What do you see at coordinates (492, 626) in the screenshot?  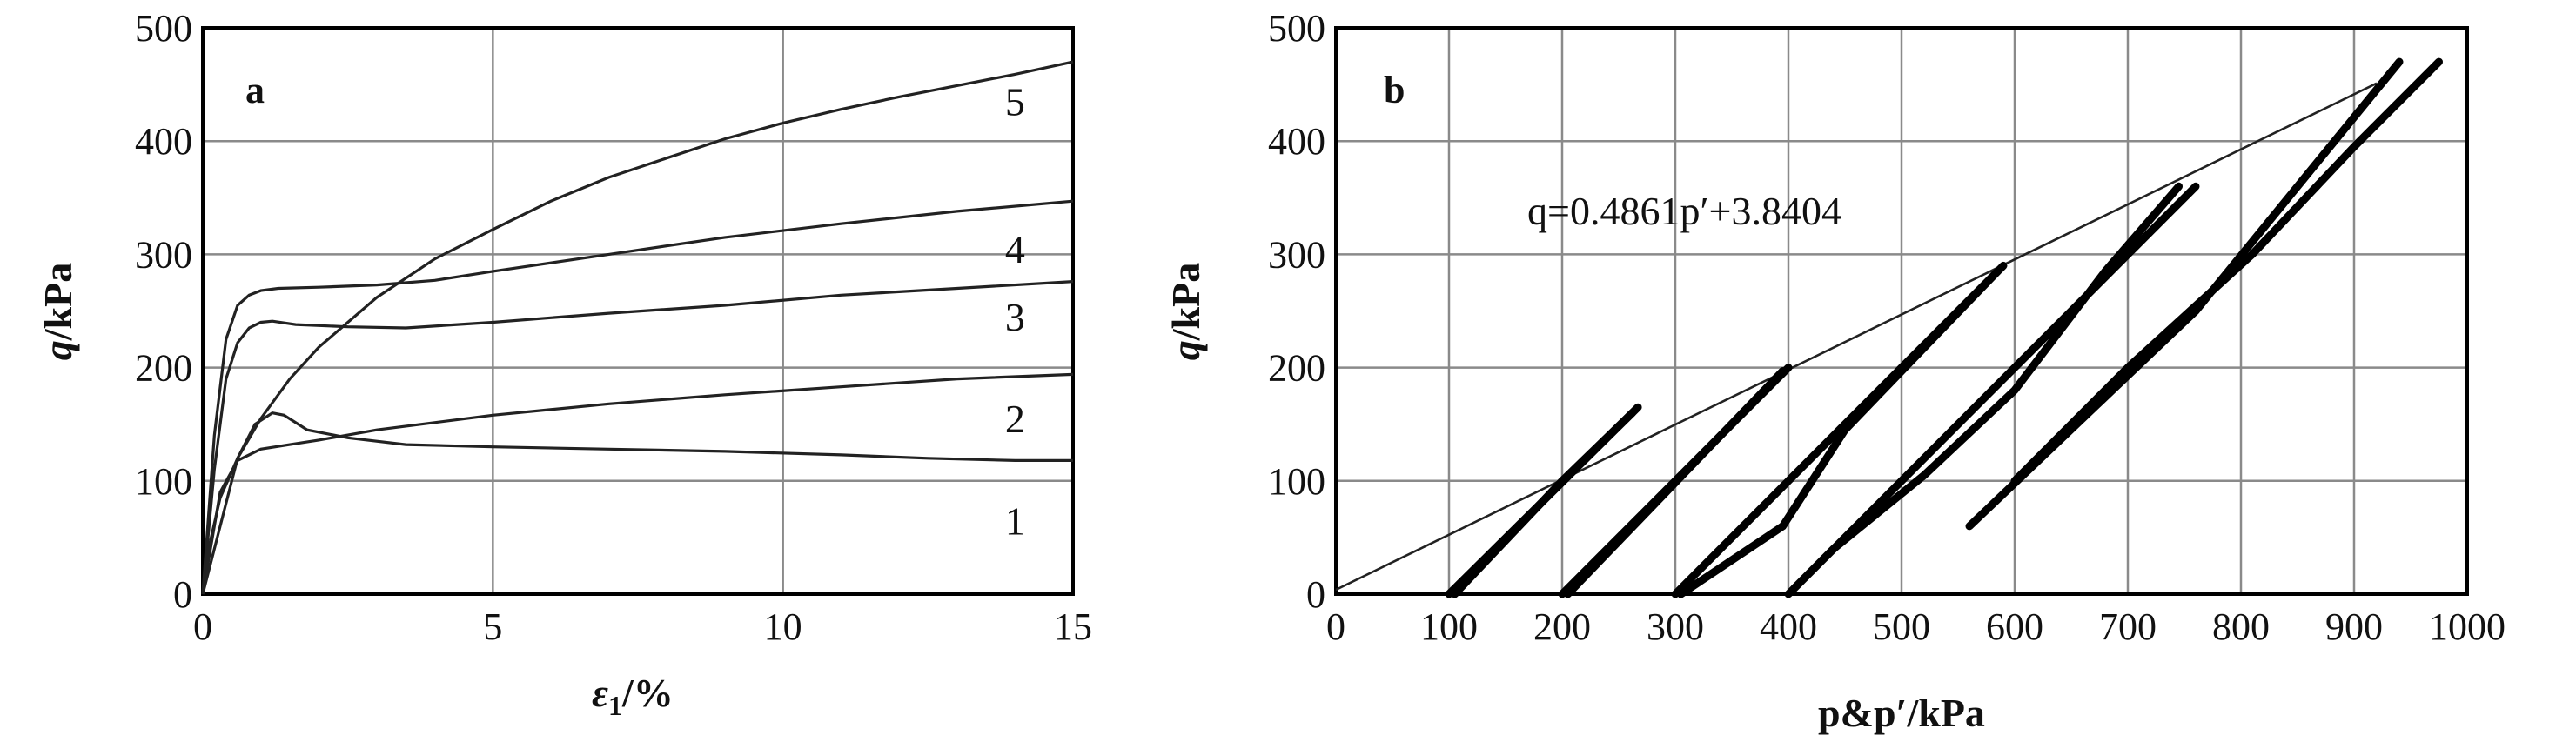 I see `panel-a-x-tick-label: 5` at bounding box center [492, 626].